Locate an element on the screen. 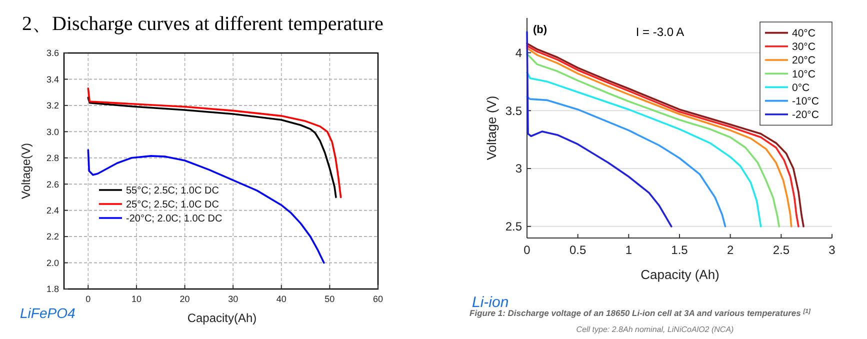  x-tick-label: 50 is located at coordinates (329, 299).